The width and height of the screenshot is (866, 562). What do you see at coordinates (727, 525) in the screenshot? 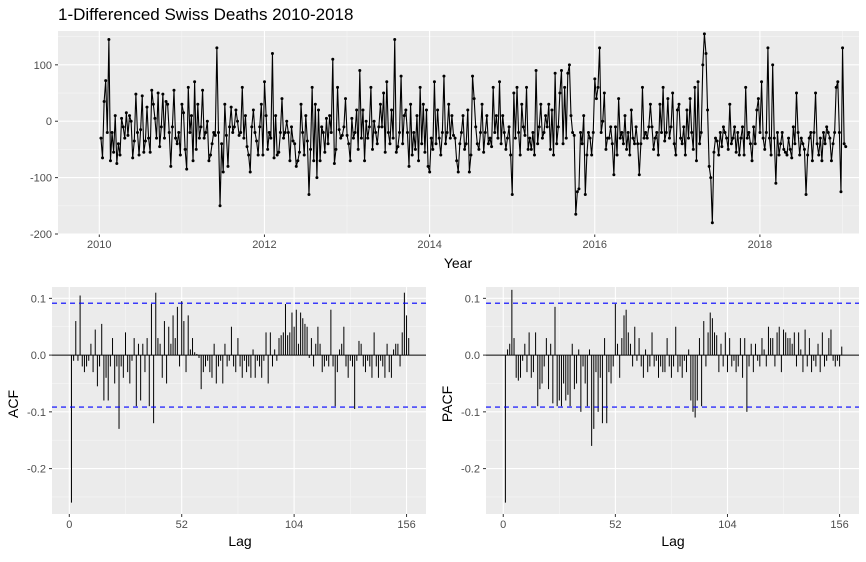
I see `pacf-tick-label-x: 104` at bounding box center [727, 525].